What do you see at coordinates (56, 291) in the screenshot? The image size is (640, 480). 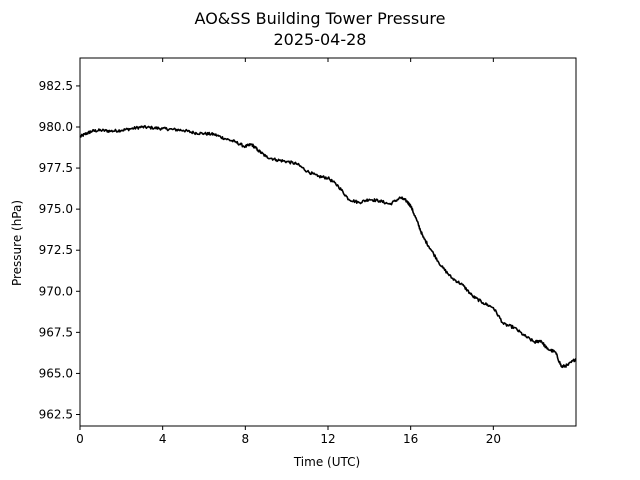 I see `y-tick-label: 970.0` at bounding box center [56, 291].